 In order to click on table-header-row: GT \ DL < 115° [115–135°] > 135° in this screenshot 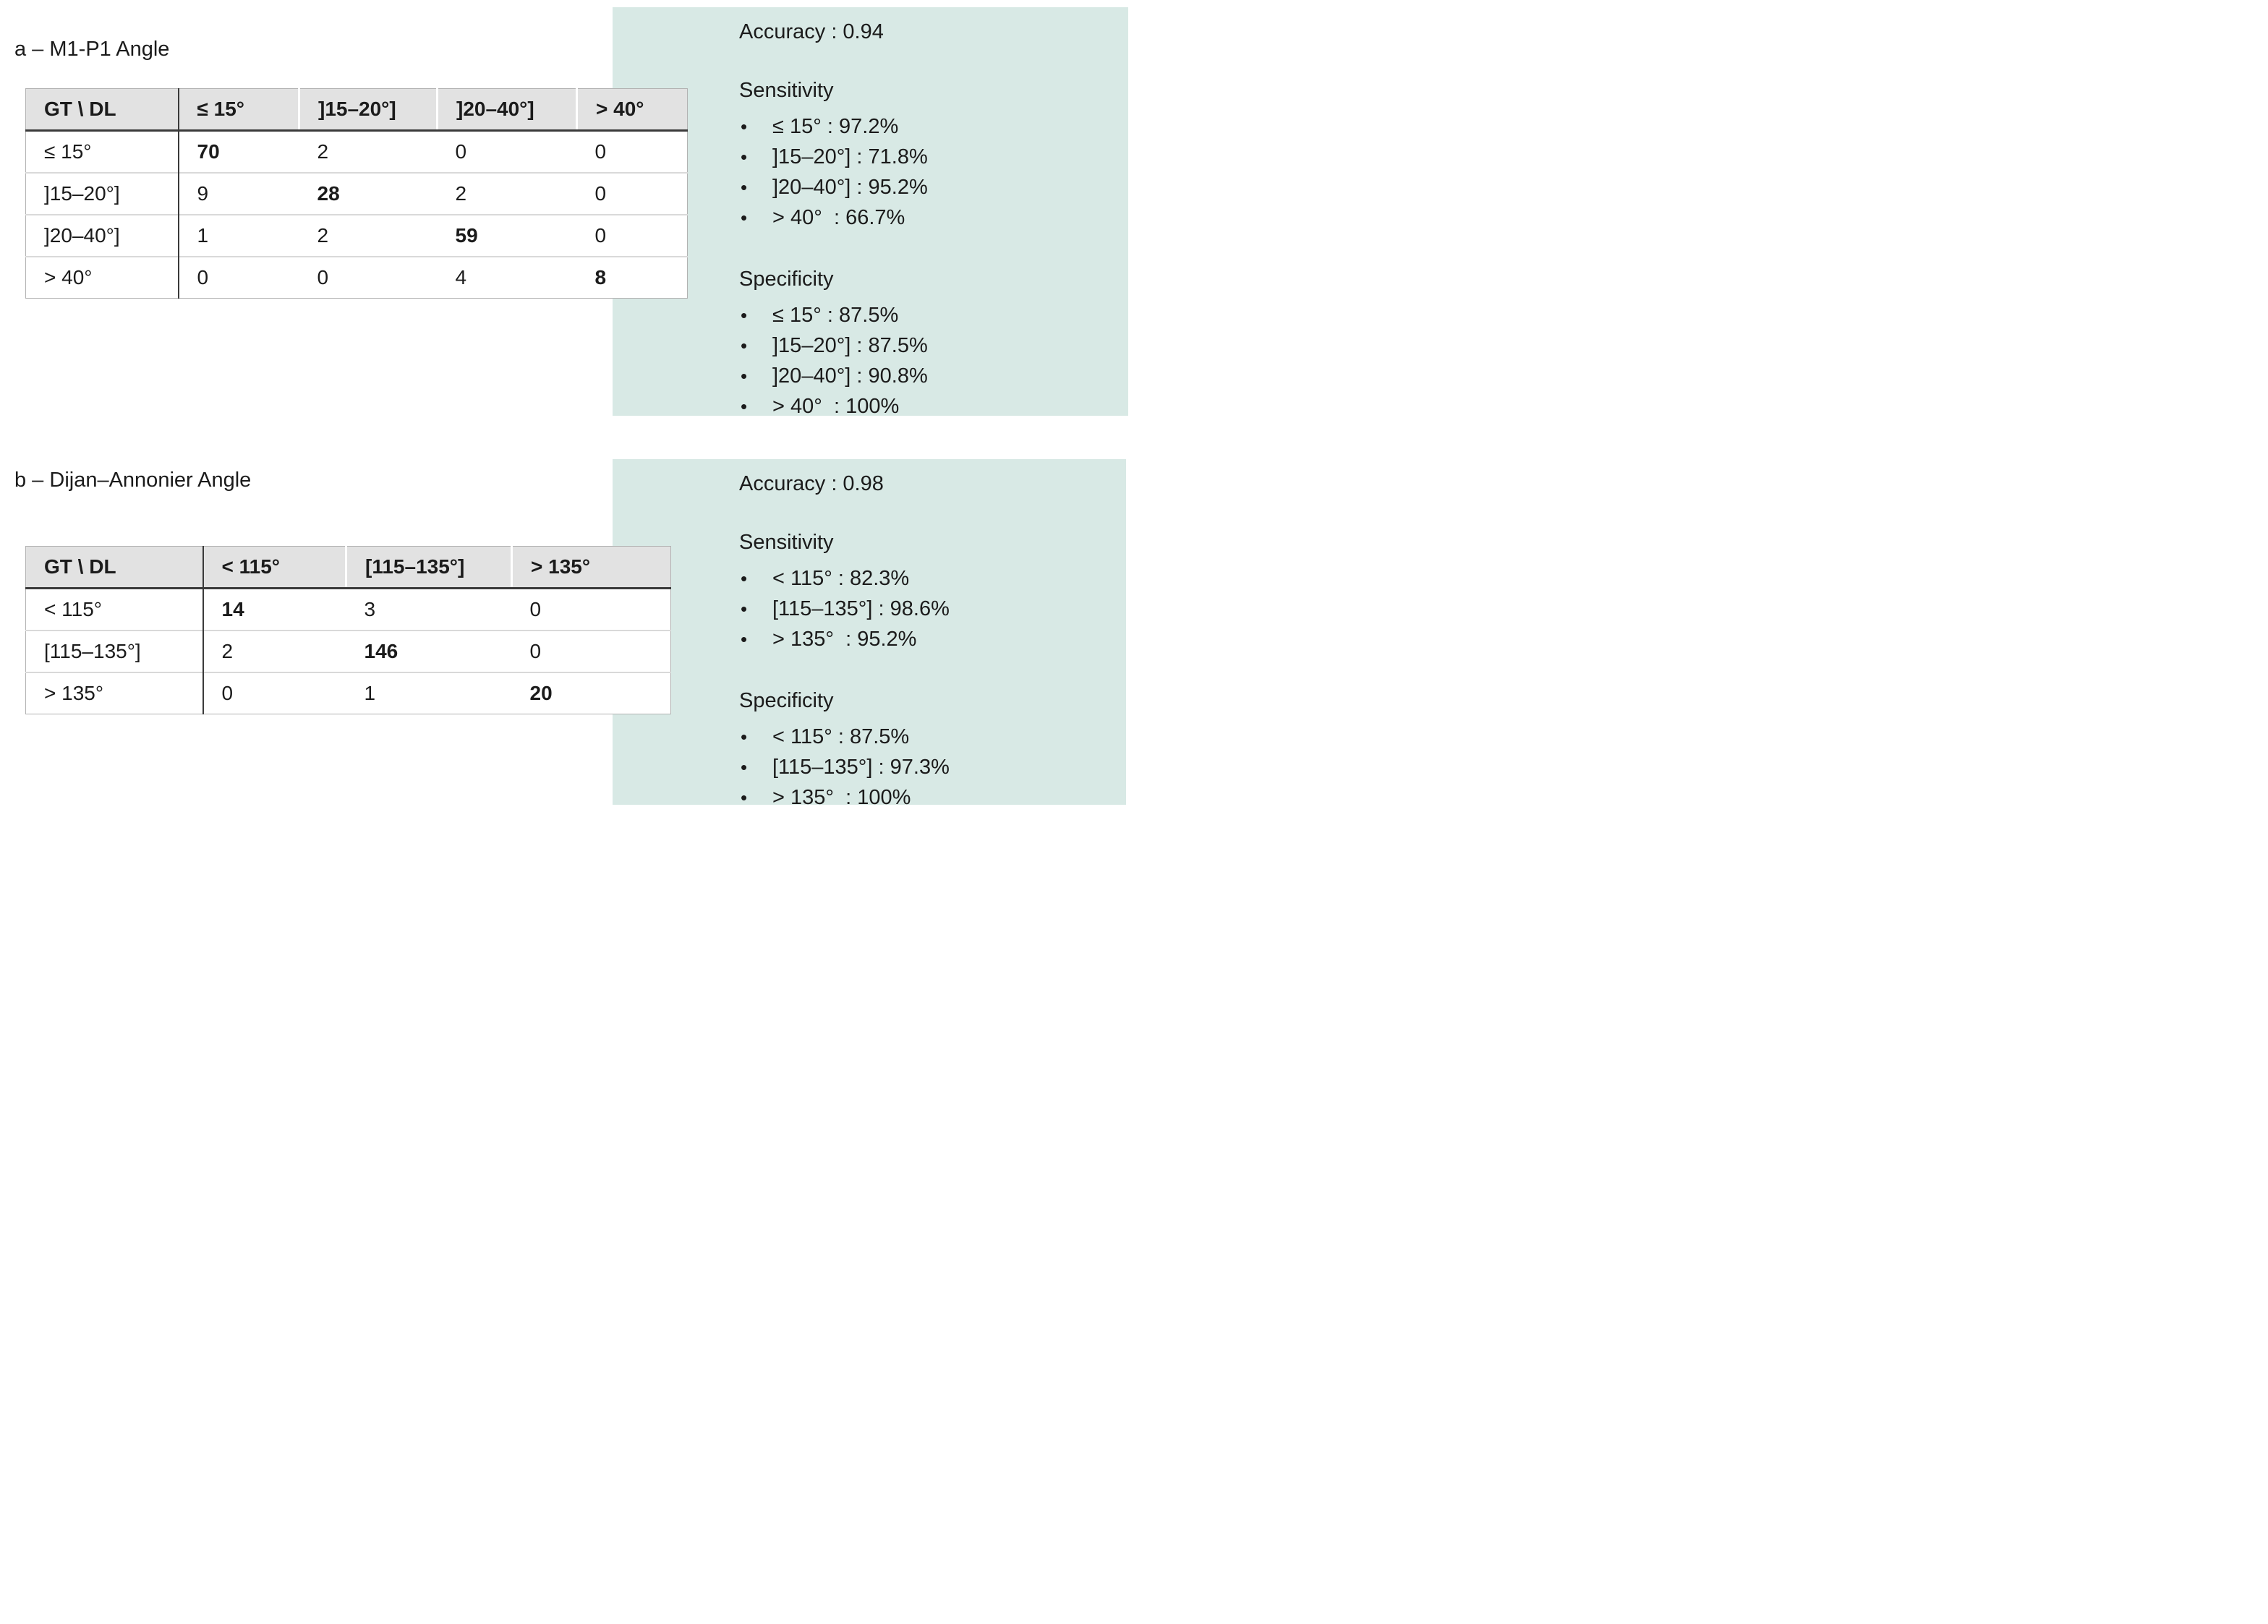, I will do `click(348, 567)`.